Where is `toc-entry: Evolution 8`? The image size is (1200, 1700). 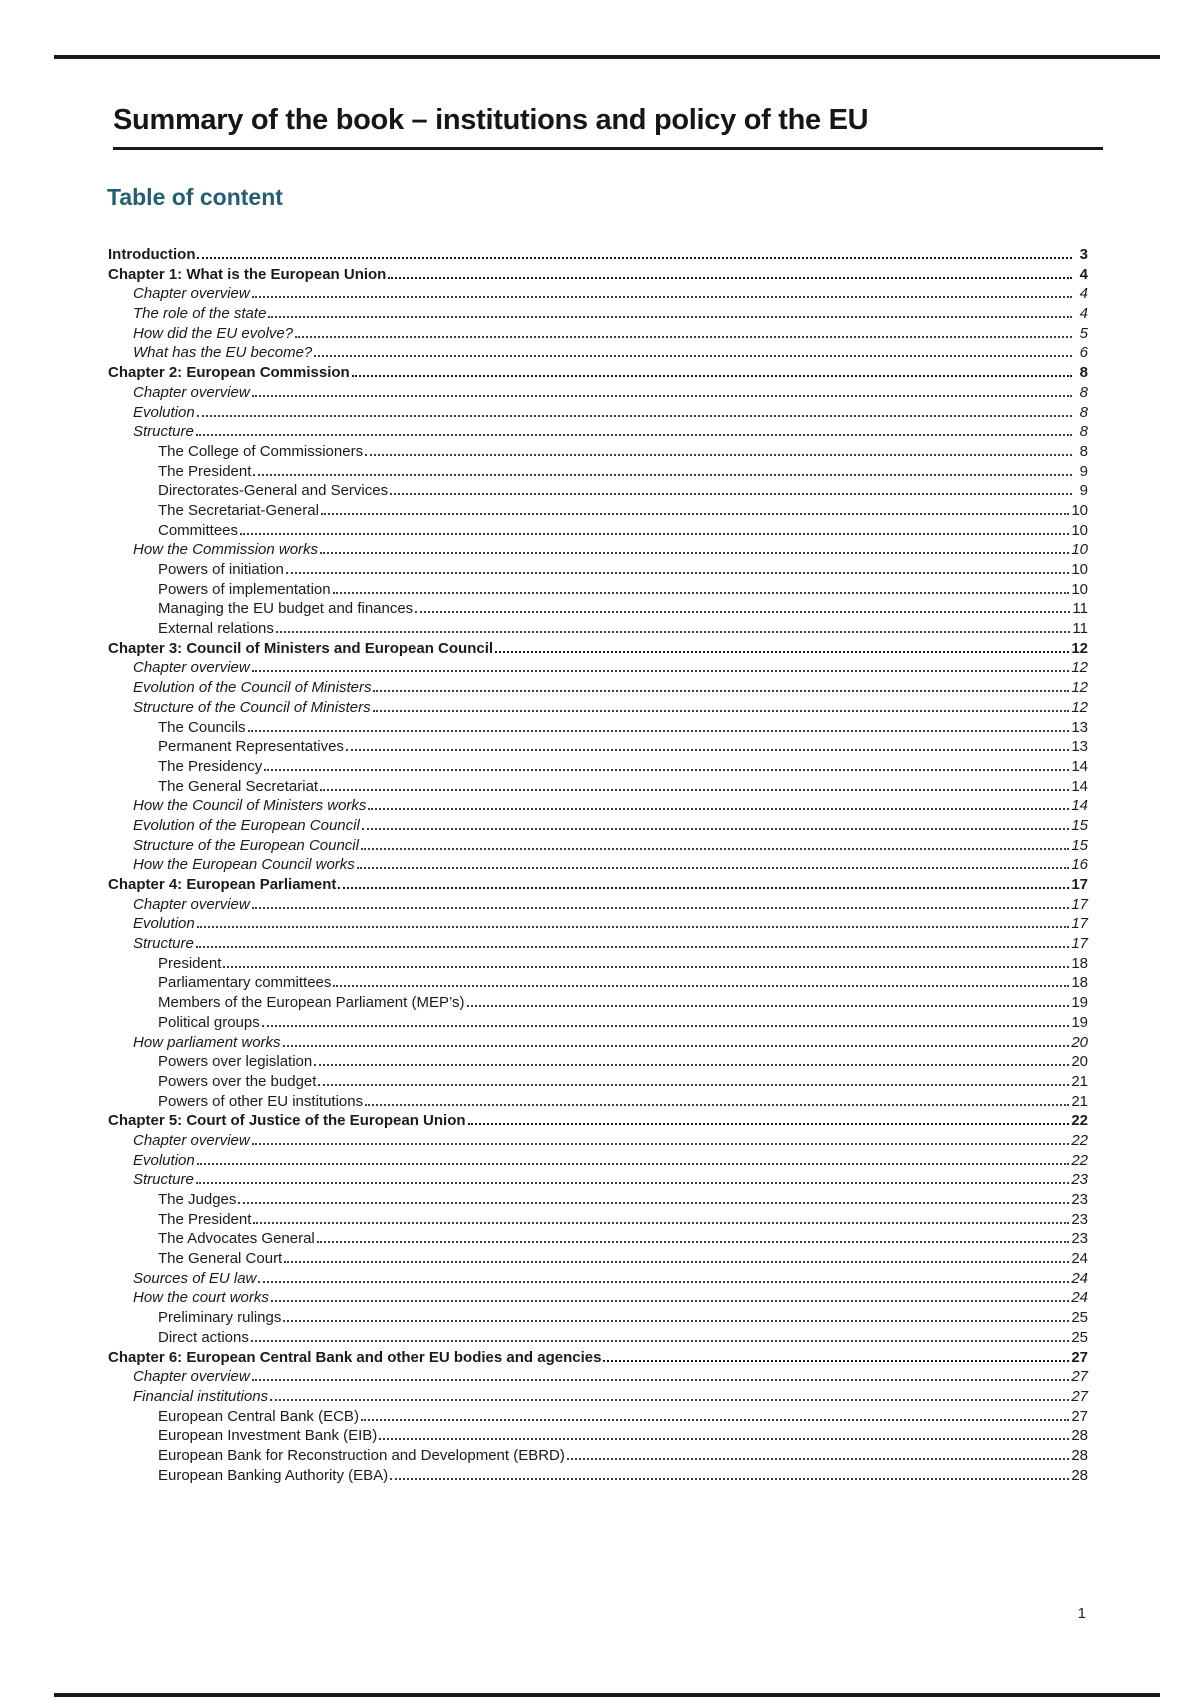 toc-entry: Evolution 8 is located at coordinates (598, 413).